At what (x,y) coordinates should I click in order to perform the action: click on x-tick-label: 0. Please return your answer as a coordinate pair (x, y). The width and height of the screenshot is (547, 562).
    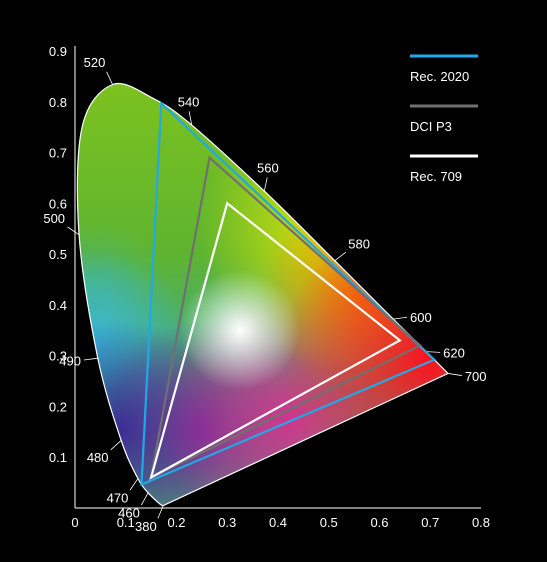
    Looking at the image, I should click on (74, 522).